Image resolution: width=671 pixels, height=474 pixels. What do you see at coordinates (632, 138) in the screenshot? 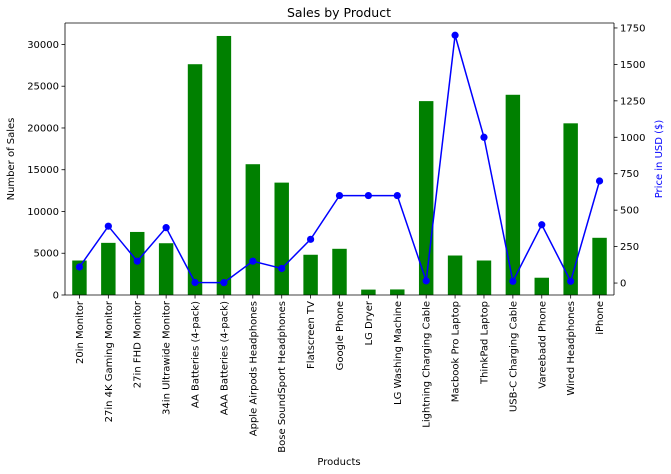
I see `y2-tick-label-4: 1000` at bounding box center [632, 138].